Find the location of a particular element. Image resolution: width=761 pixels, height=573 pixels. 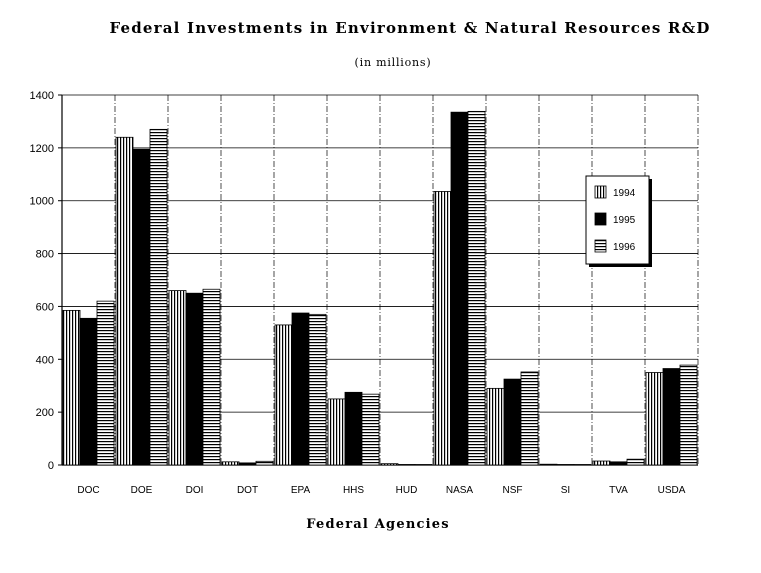

x-tick-label-tva: TVA is located at coordinates (618, 490).